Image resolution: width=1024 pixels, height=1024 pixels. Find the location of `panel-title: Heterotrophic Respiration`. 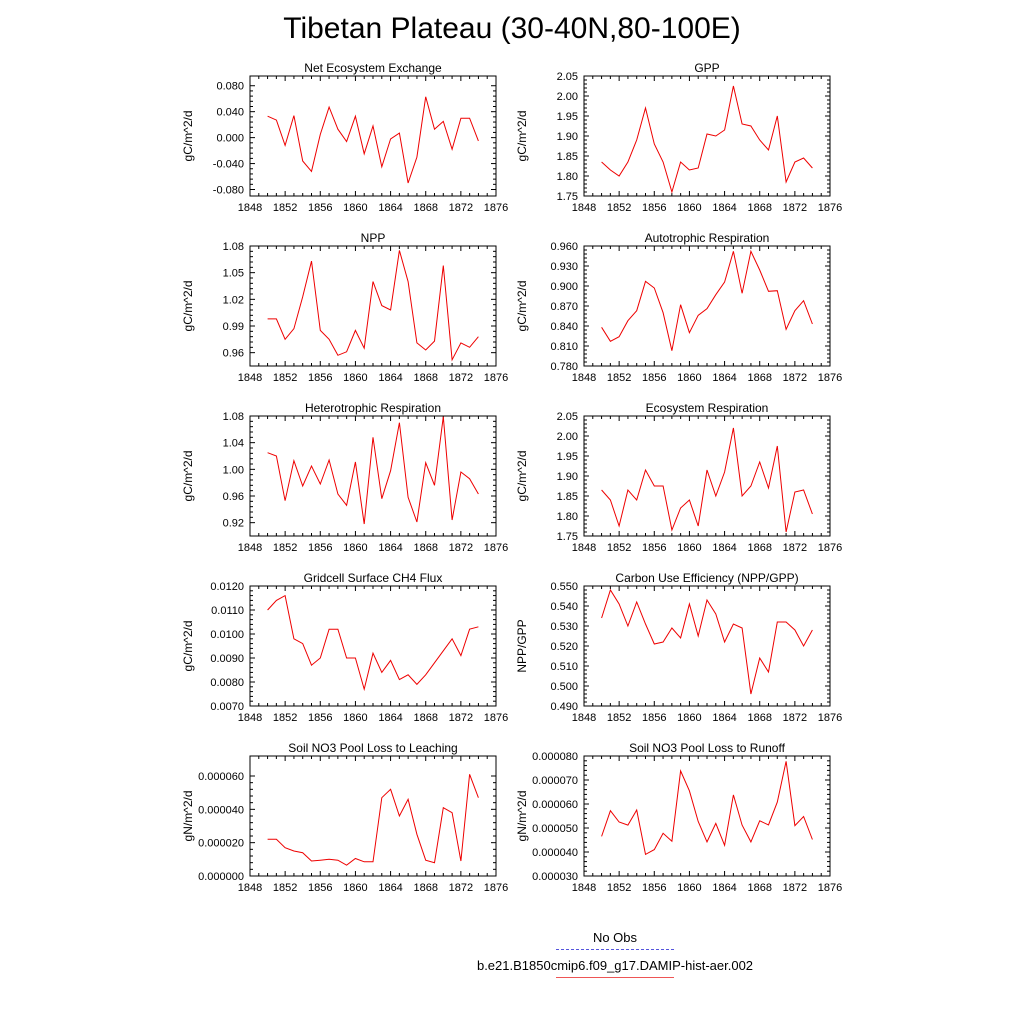

panel-title: Heterotrophic Respiration is located at coordinates (373, 408).